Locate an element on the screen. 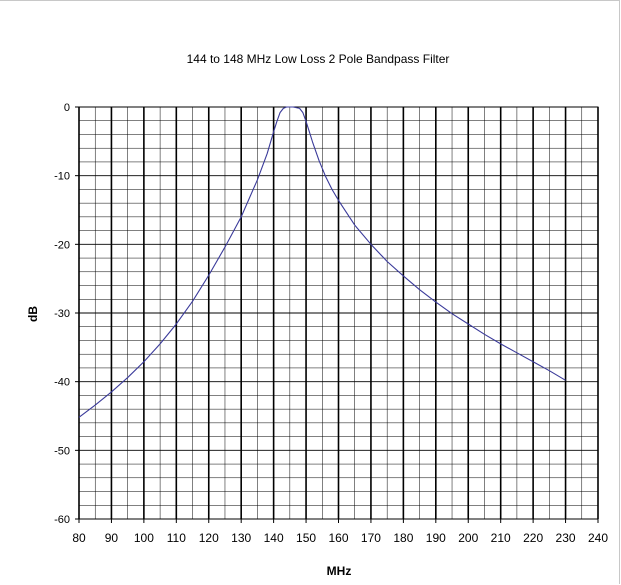  x-tick-label: 170 is located at coordinates (371, 538).